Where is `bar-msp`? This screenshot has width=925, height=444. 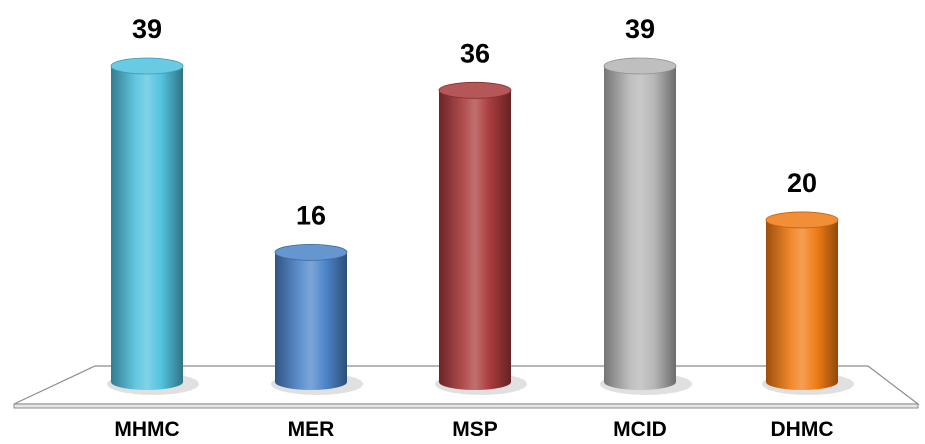
bar-msp is located at coordinates (481, 238).